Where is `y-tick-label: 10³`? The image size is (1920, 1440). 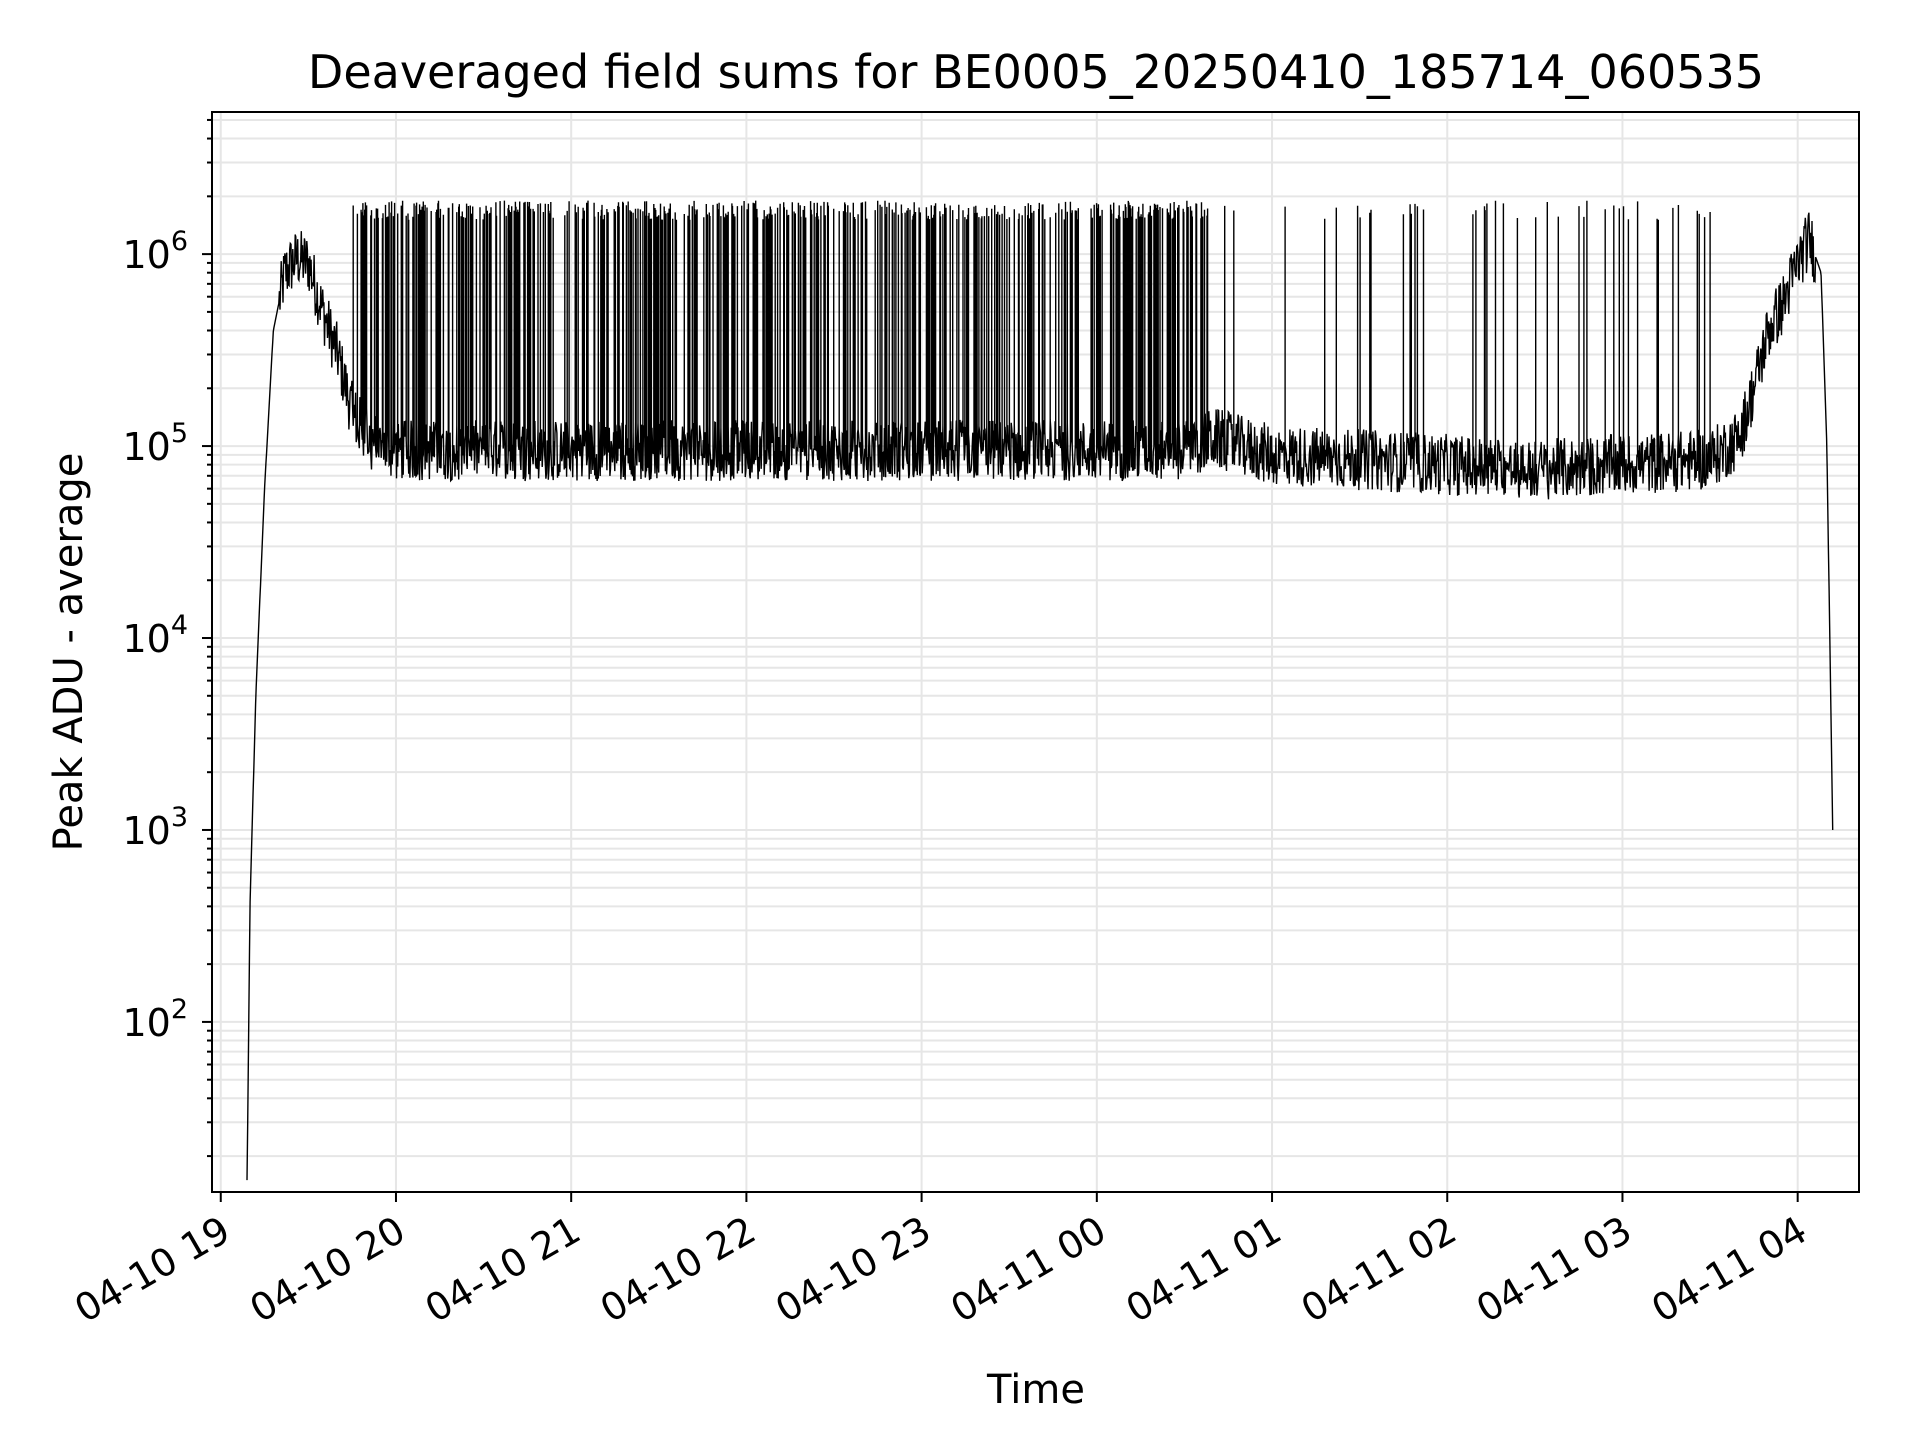
y-tick-label: 10³ is located at coordinates (155, 827).